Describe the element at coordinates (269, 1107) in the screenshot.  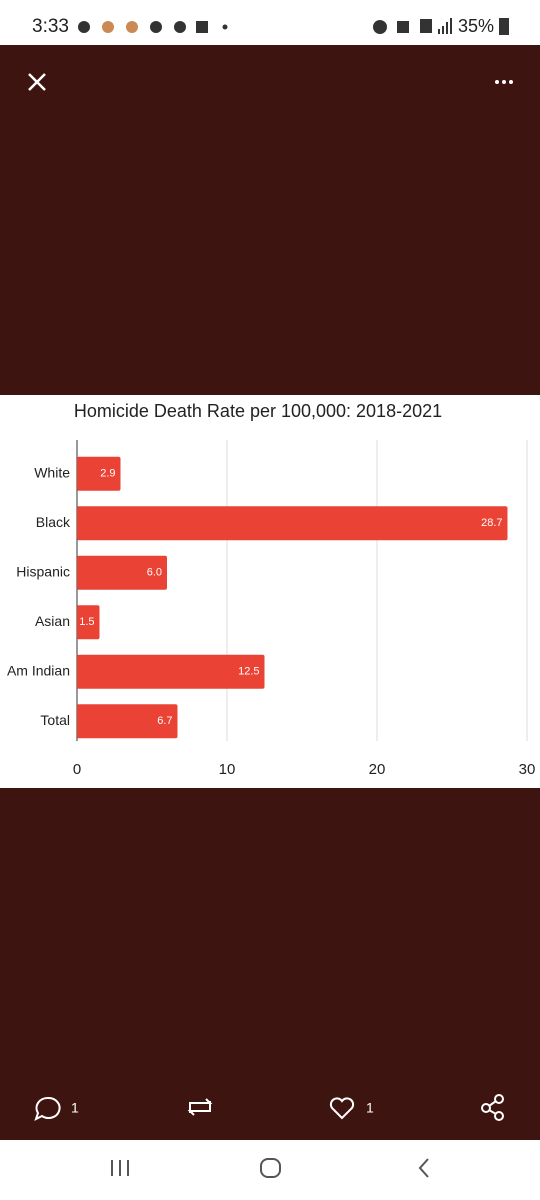
I see `action-bar` at that location.